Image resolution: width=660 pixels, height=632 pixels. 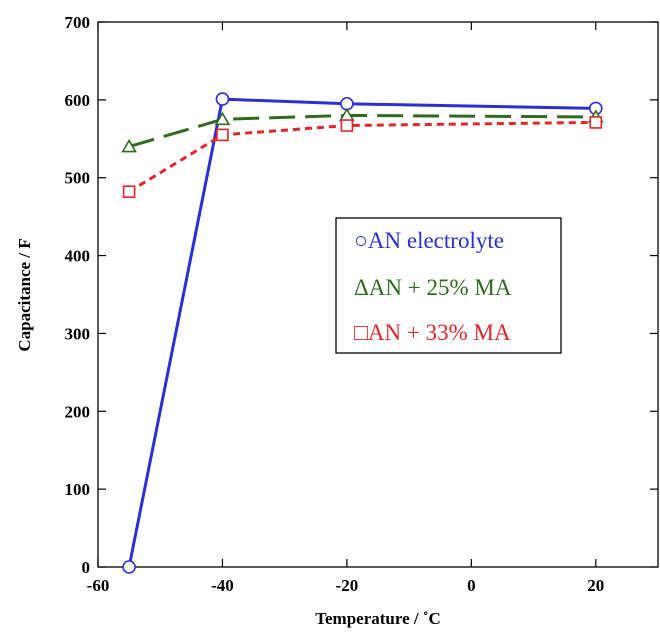 I want to click on legend-entry-an-electrolyte: ○AN electrolyte, so click(x=429, y=240).